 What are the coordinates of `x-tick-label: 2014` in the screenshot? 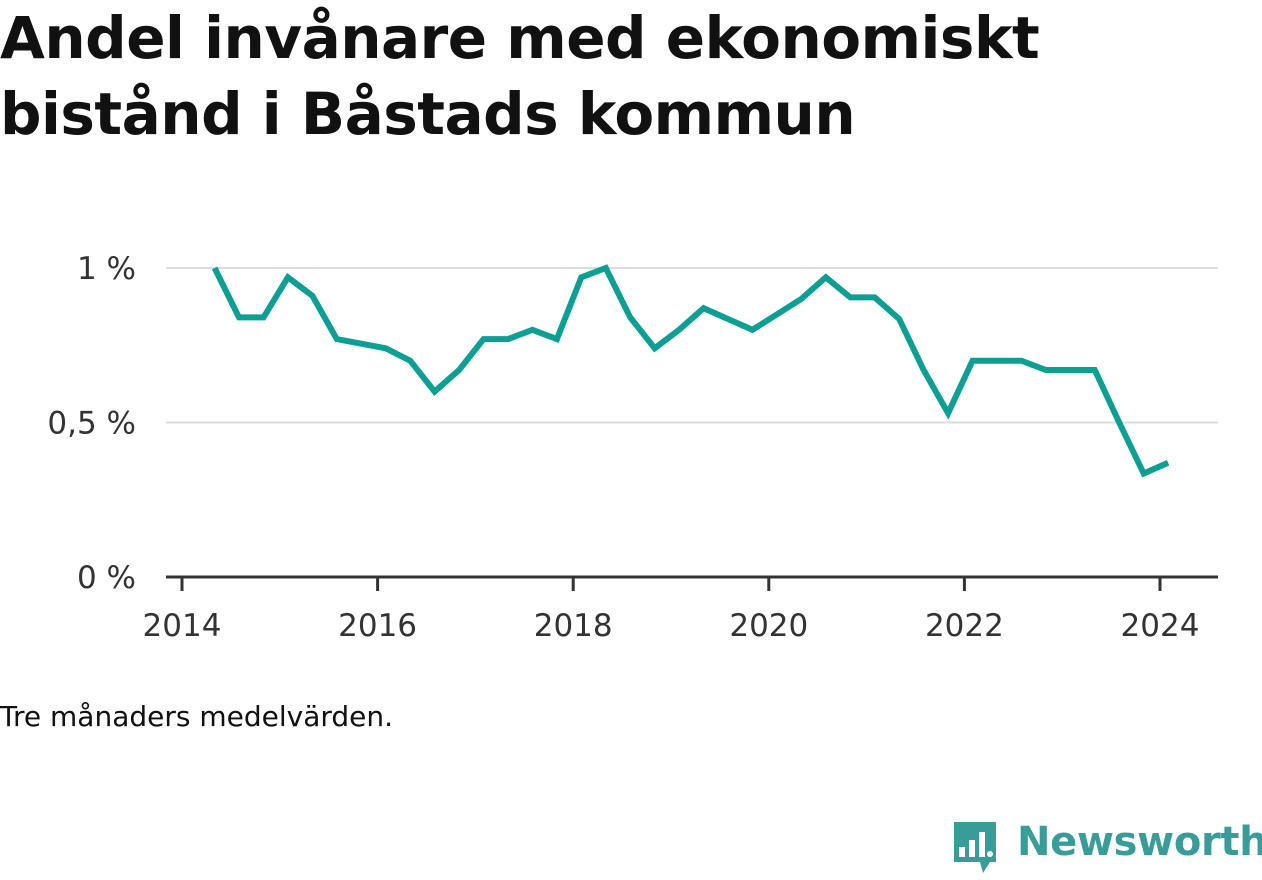 It's located at (182, 626).